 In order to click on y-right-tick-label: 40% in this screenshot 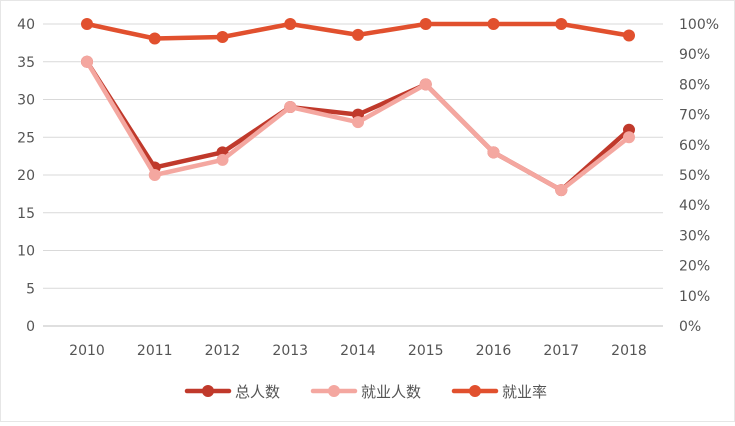, I will do `click(694, 206)`.